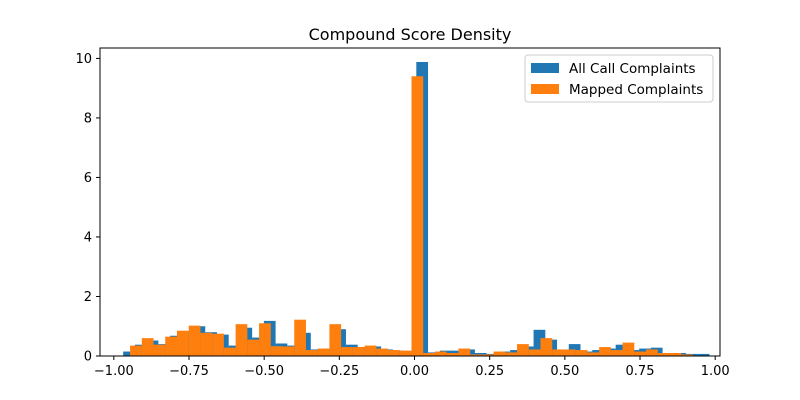 The width and height of the screenshot is (800, 400). Describe the element at coordinates (564, 371) in the screenshot. I see `x-tick-label: 0.50` at that location.